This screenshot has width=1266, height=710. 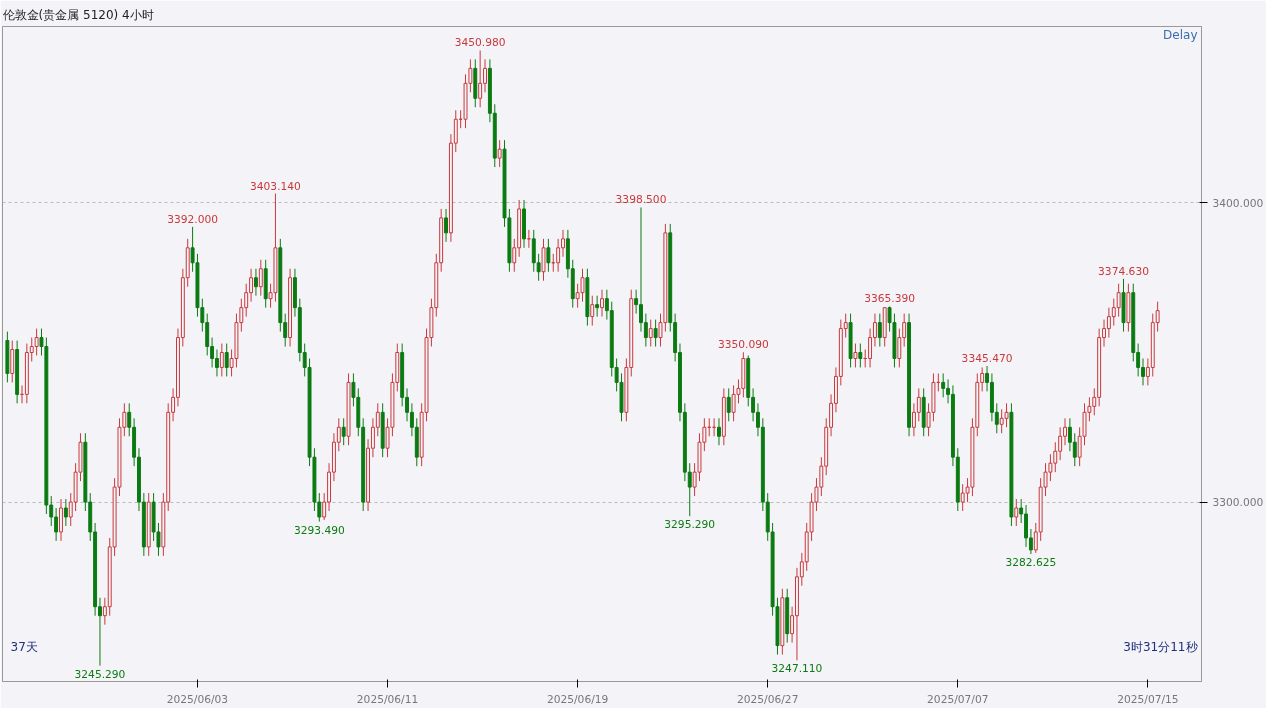 What do you see at coordinates (1238, 203) in the screenshot?
I see `y-tick-label: 3400.000` at bounding box center [1238, 203].